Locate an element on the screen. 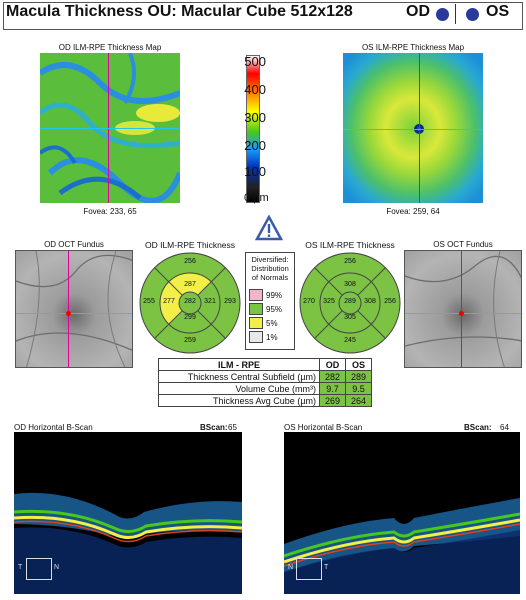 The image size is (526, 600). os-fovea-coords: Fovea: 259, 64 is located at coordinates (413, 211).